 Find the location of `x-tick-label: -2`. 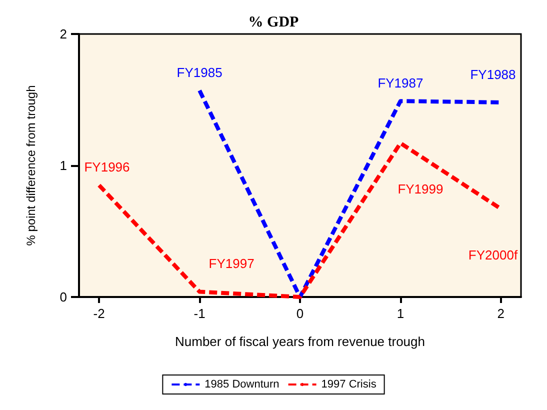

x-tick-label: -2 is located at coordinates (99, 313).